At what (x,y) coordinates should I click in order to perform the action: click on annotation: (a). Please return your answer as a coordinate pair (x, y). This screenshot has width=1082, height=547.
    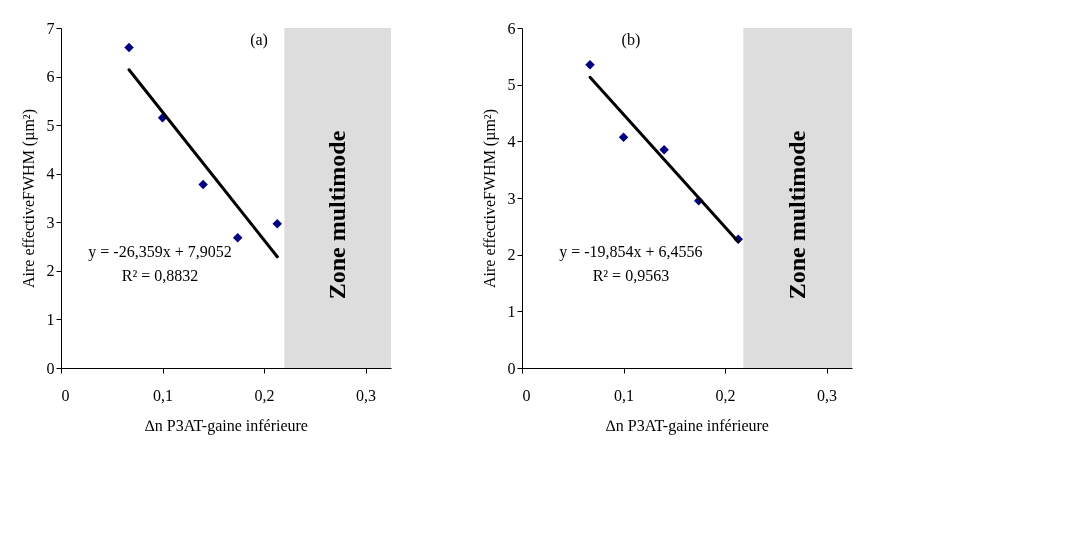
    Looking at the image, I should click on (259, 40).